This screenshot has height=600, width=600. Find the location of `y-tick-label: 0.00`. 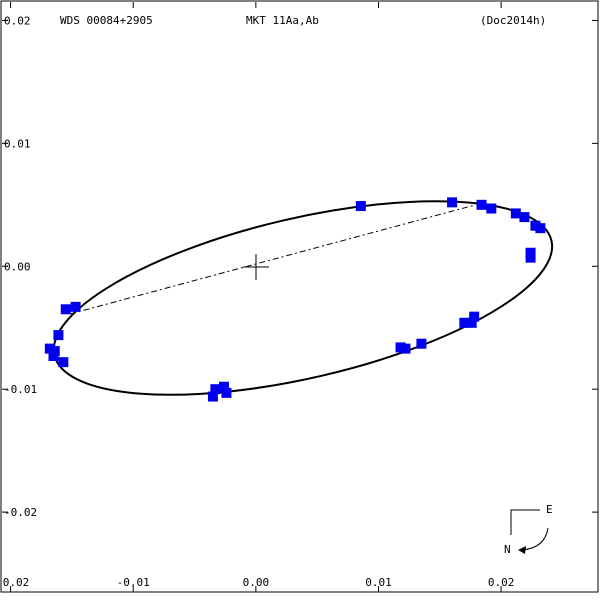

y-tick-label: 0.00 is located at coordinates (17, 266).